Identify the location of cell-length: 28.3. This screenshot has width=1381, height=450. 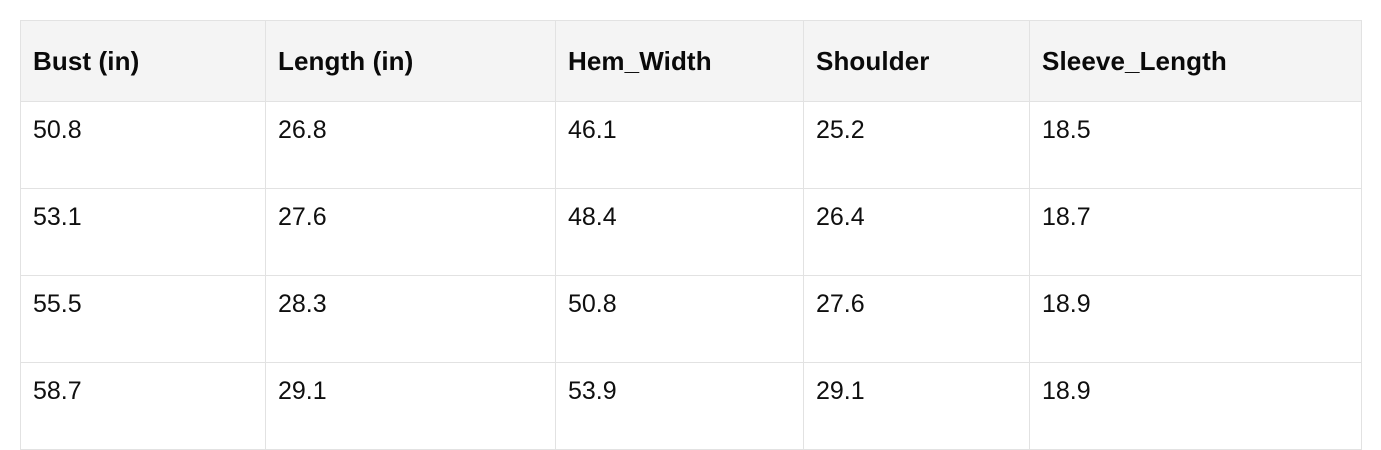
(410, 319).